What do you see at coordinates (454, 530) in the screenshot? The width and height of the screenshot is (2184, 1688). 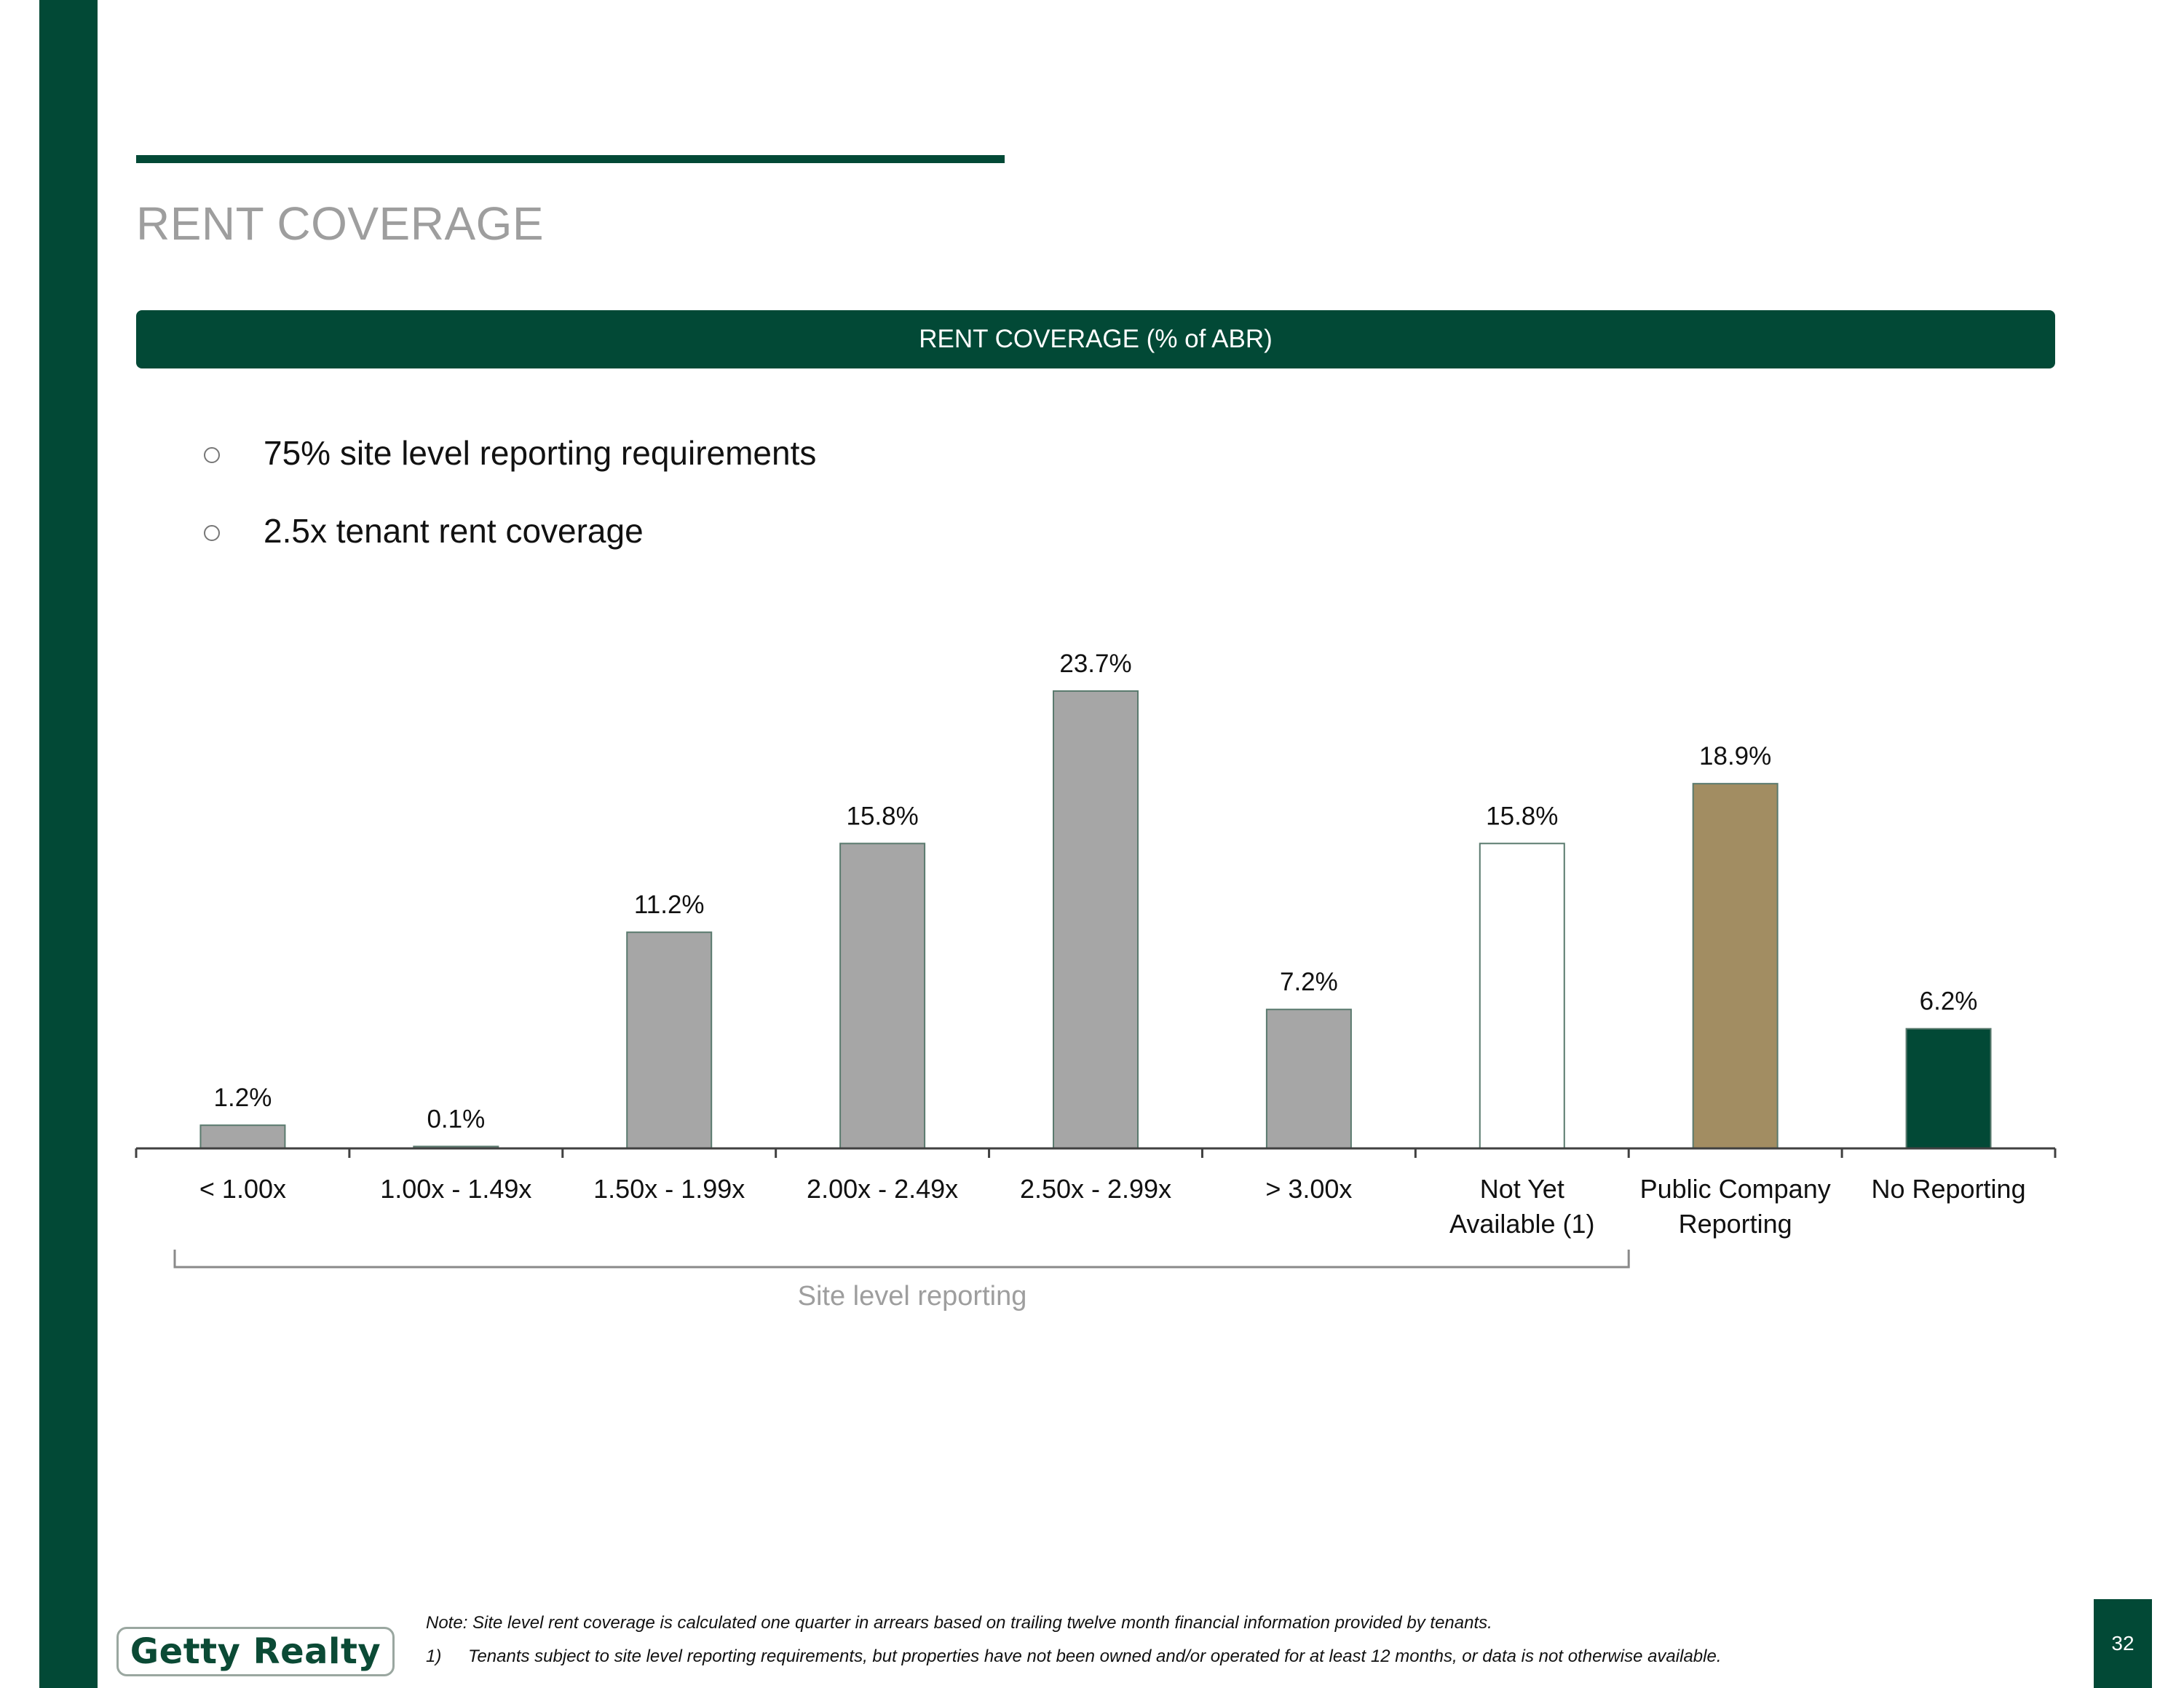 I see `bullet-text: 2.5x tenant rent coverage` at bounding box center [454, 530].